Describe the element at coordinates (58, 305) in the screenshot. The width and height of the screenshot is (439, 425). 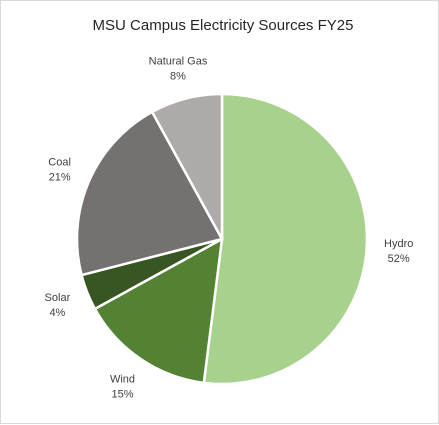
I see `data-label-solar: Solar 4%` at that location.